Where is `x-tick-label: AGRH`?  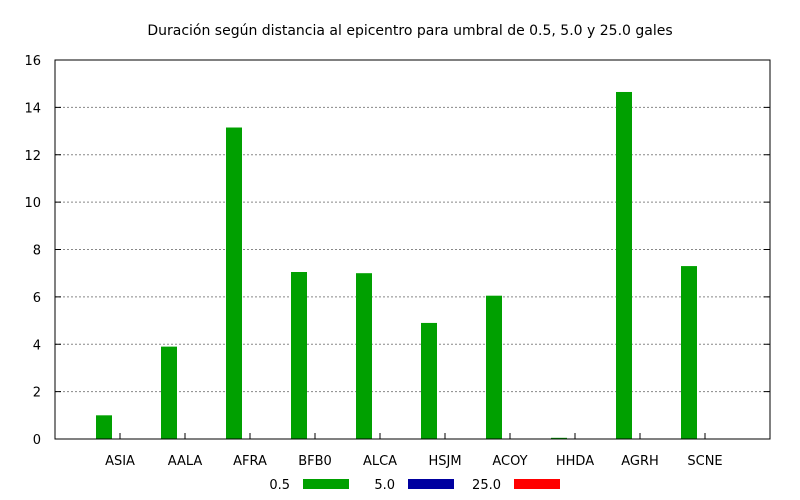 x-tick-label: AGRH is located at coordinates (640, 461).